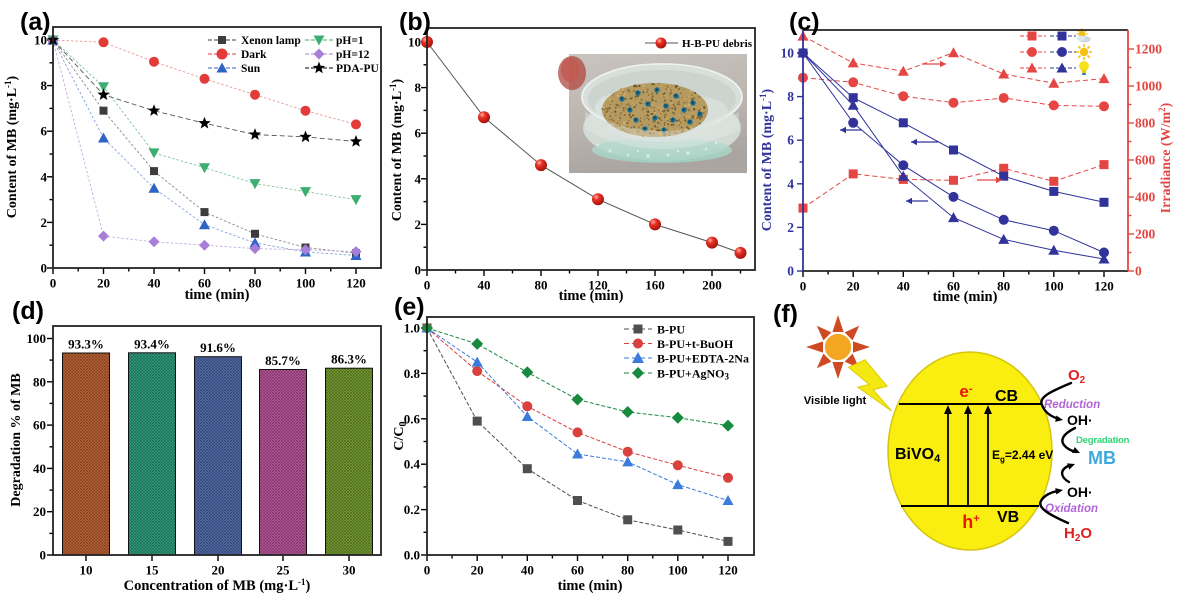 This screenshot has width=1194, height=606. Describe the element at coordinates (412, 373) in the screenshot. I see `svg-text: 0.8` at that location.